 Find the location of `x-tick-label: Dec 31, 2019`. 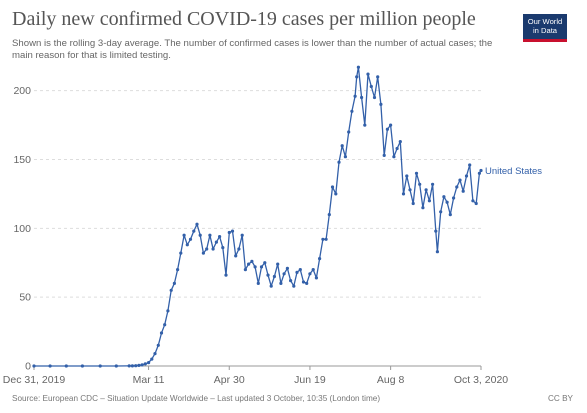

x-tick-label: Dec 31, 2019 is located at coordinates (34, 380).